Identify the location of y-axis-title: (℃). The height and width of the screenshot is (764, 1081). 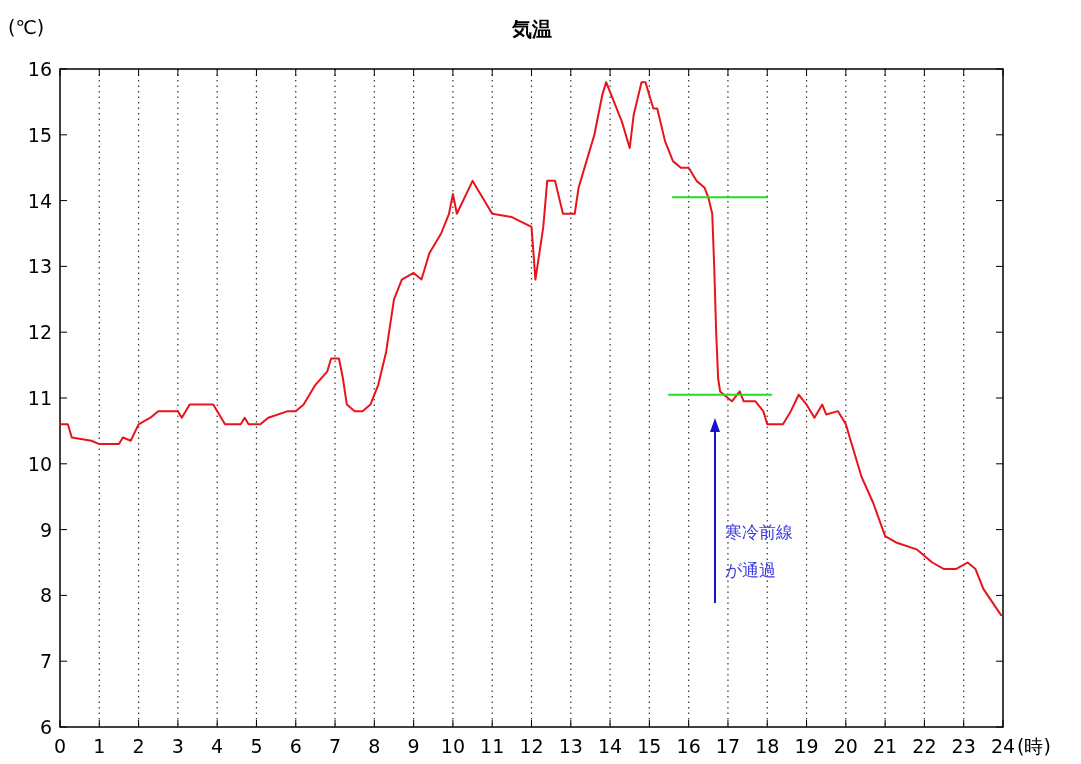
(26, 27).